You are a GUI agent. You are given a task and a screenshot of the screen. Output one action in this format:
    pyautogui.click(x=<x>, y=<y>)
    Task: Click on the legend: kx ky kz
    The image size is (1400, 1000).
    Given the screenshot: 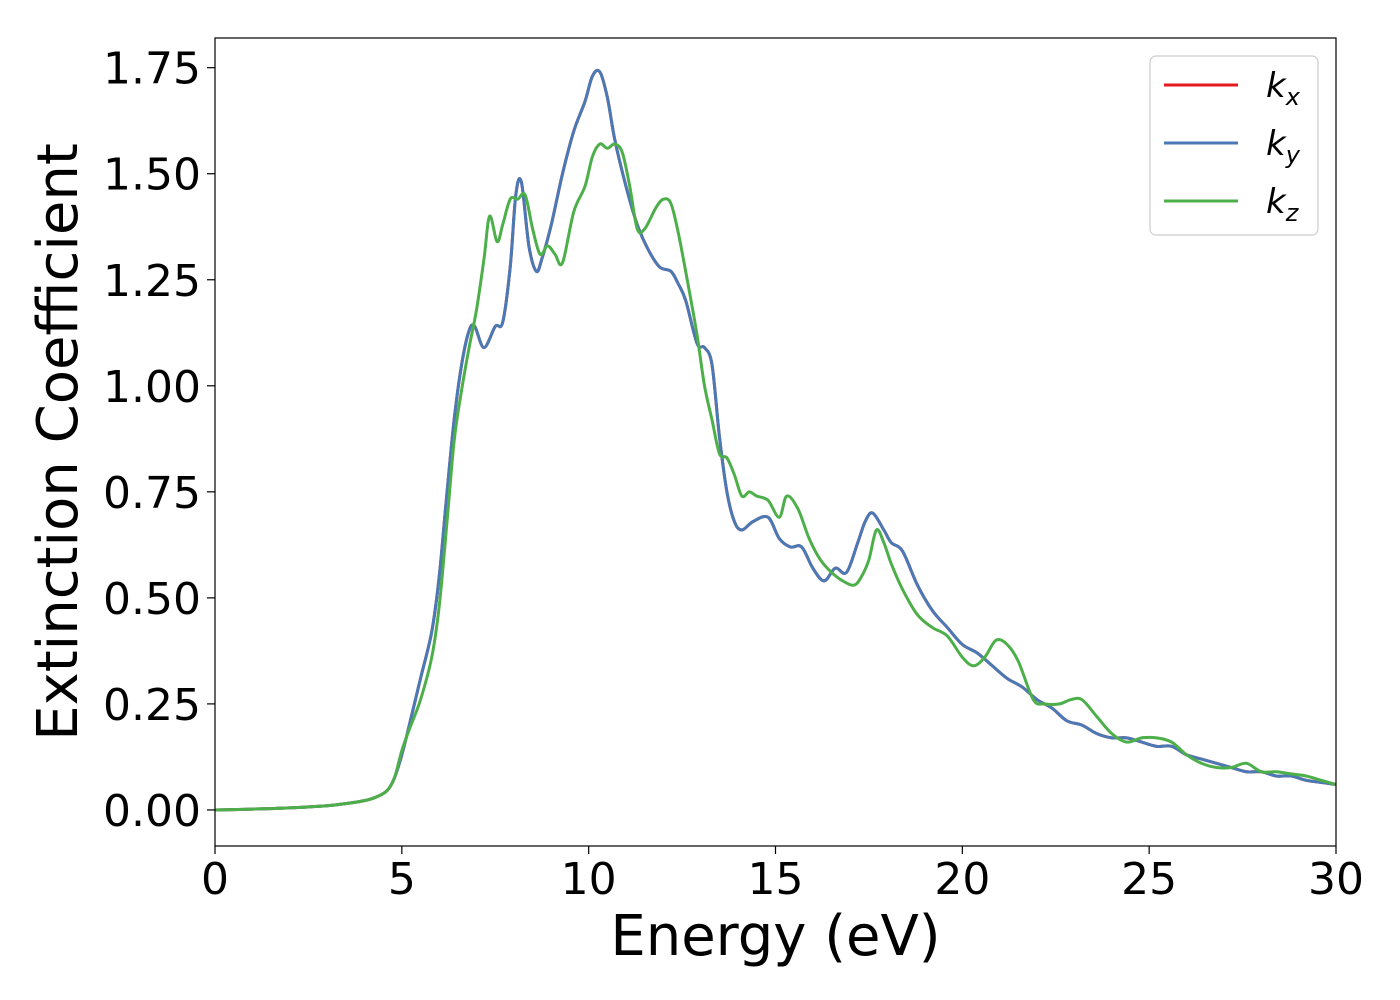 What is the action you would take?
    pyautogui.click(x=1234, y=145)
    